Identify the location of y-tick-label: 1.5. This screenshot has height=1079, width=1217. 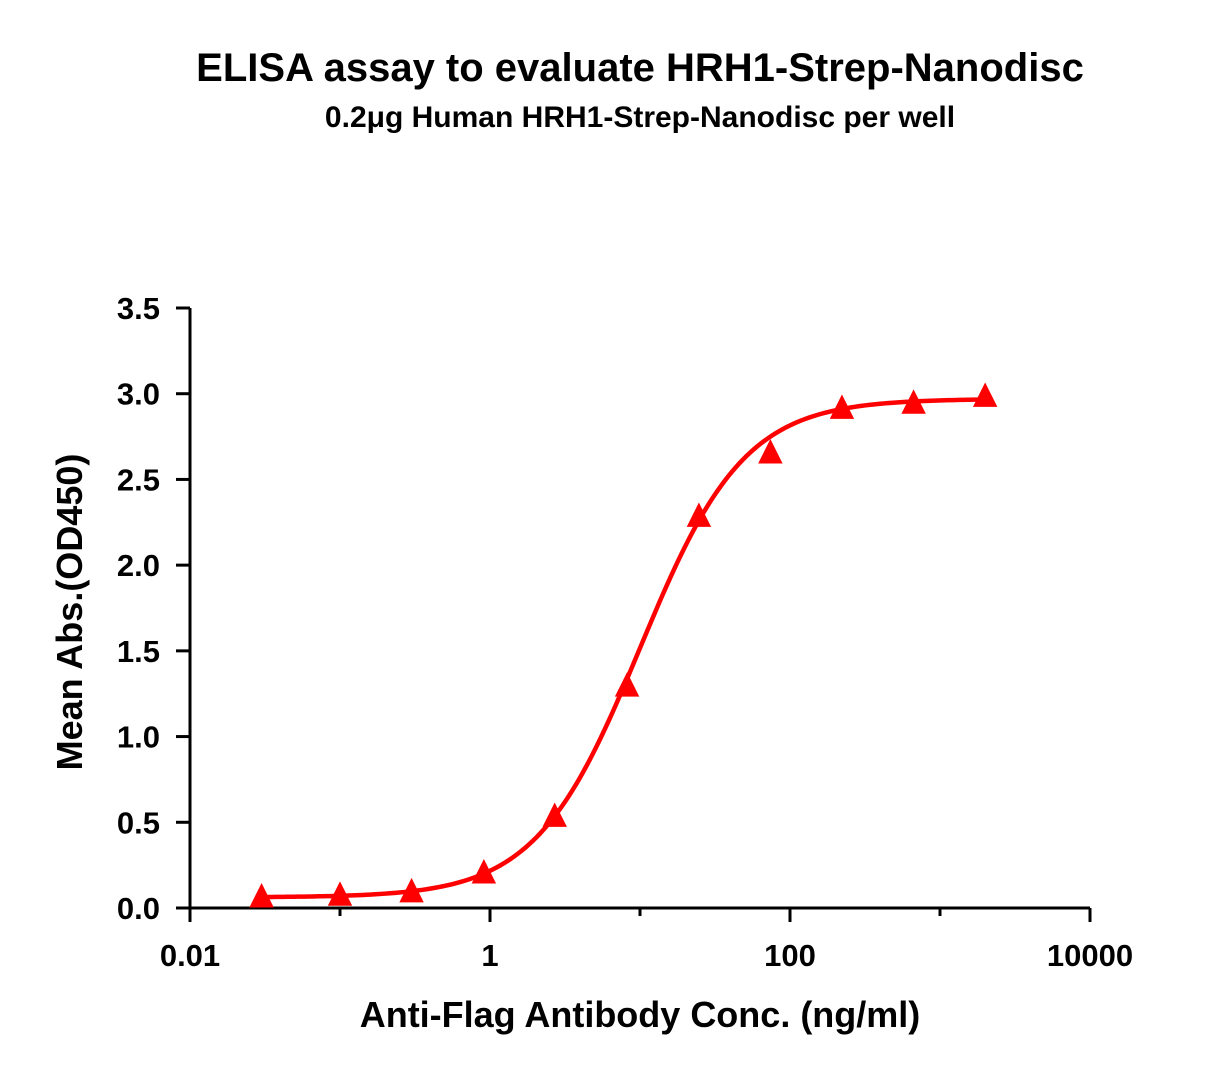
(138, 651).